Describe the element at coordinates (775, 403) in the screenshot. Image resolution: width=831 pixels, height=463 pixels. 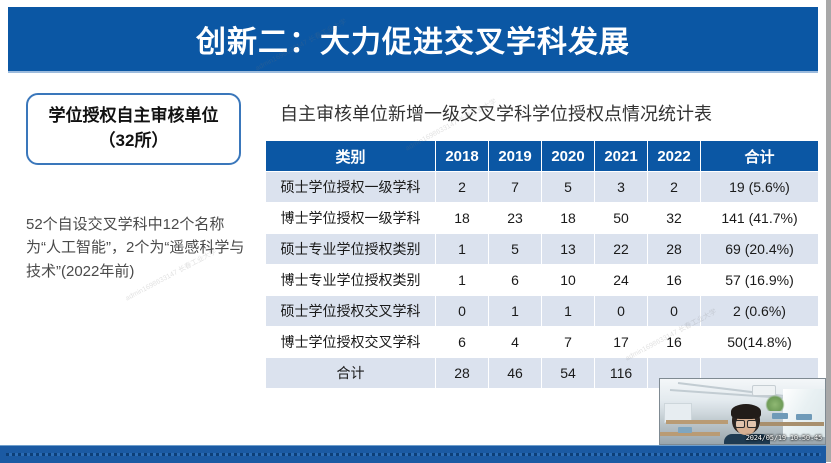
I see `webcam-plant` at that location.